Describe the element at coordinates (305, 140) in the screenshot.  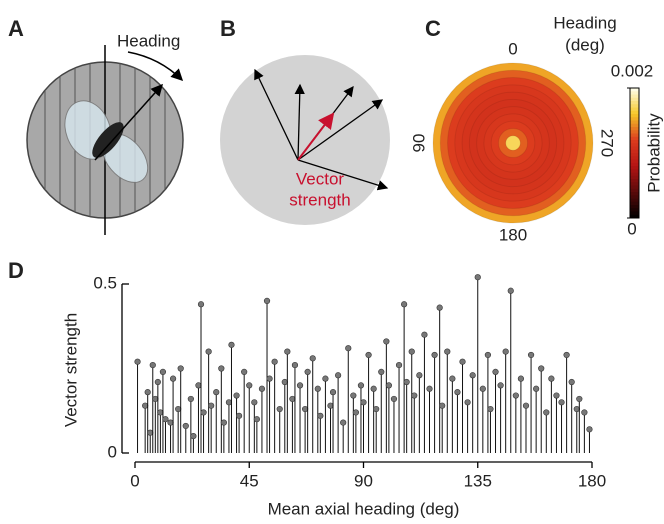
I see `vector-diagram: Vector strength` at that location.